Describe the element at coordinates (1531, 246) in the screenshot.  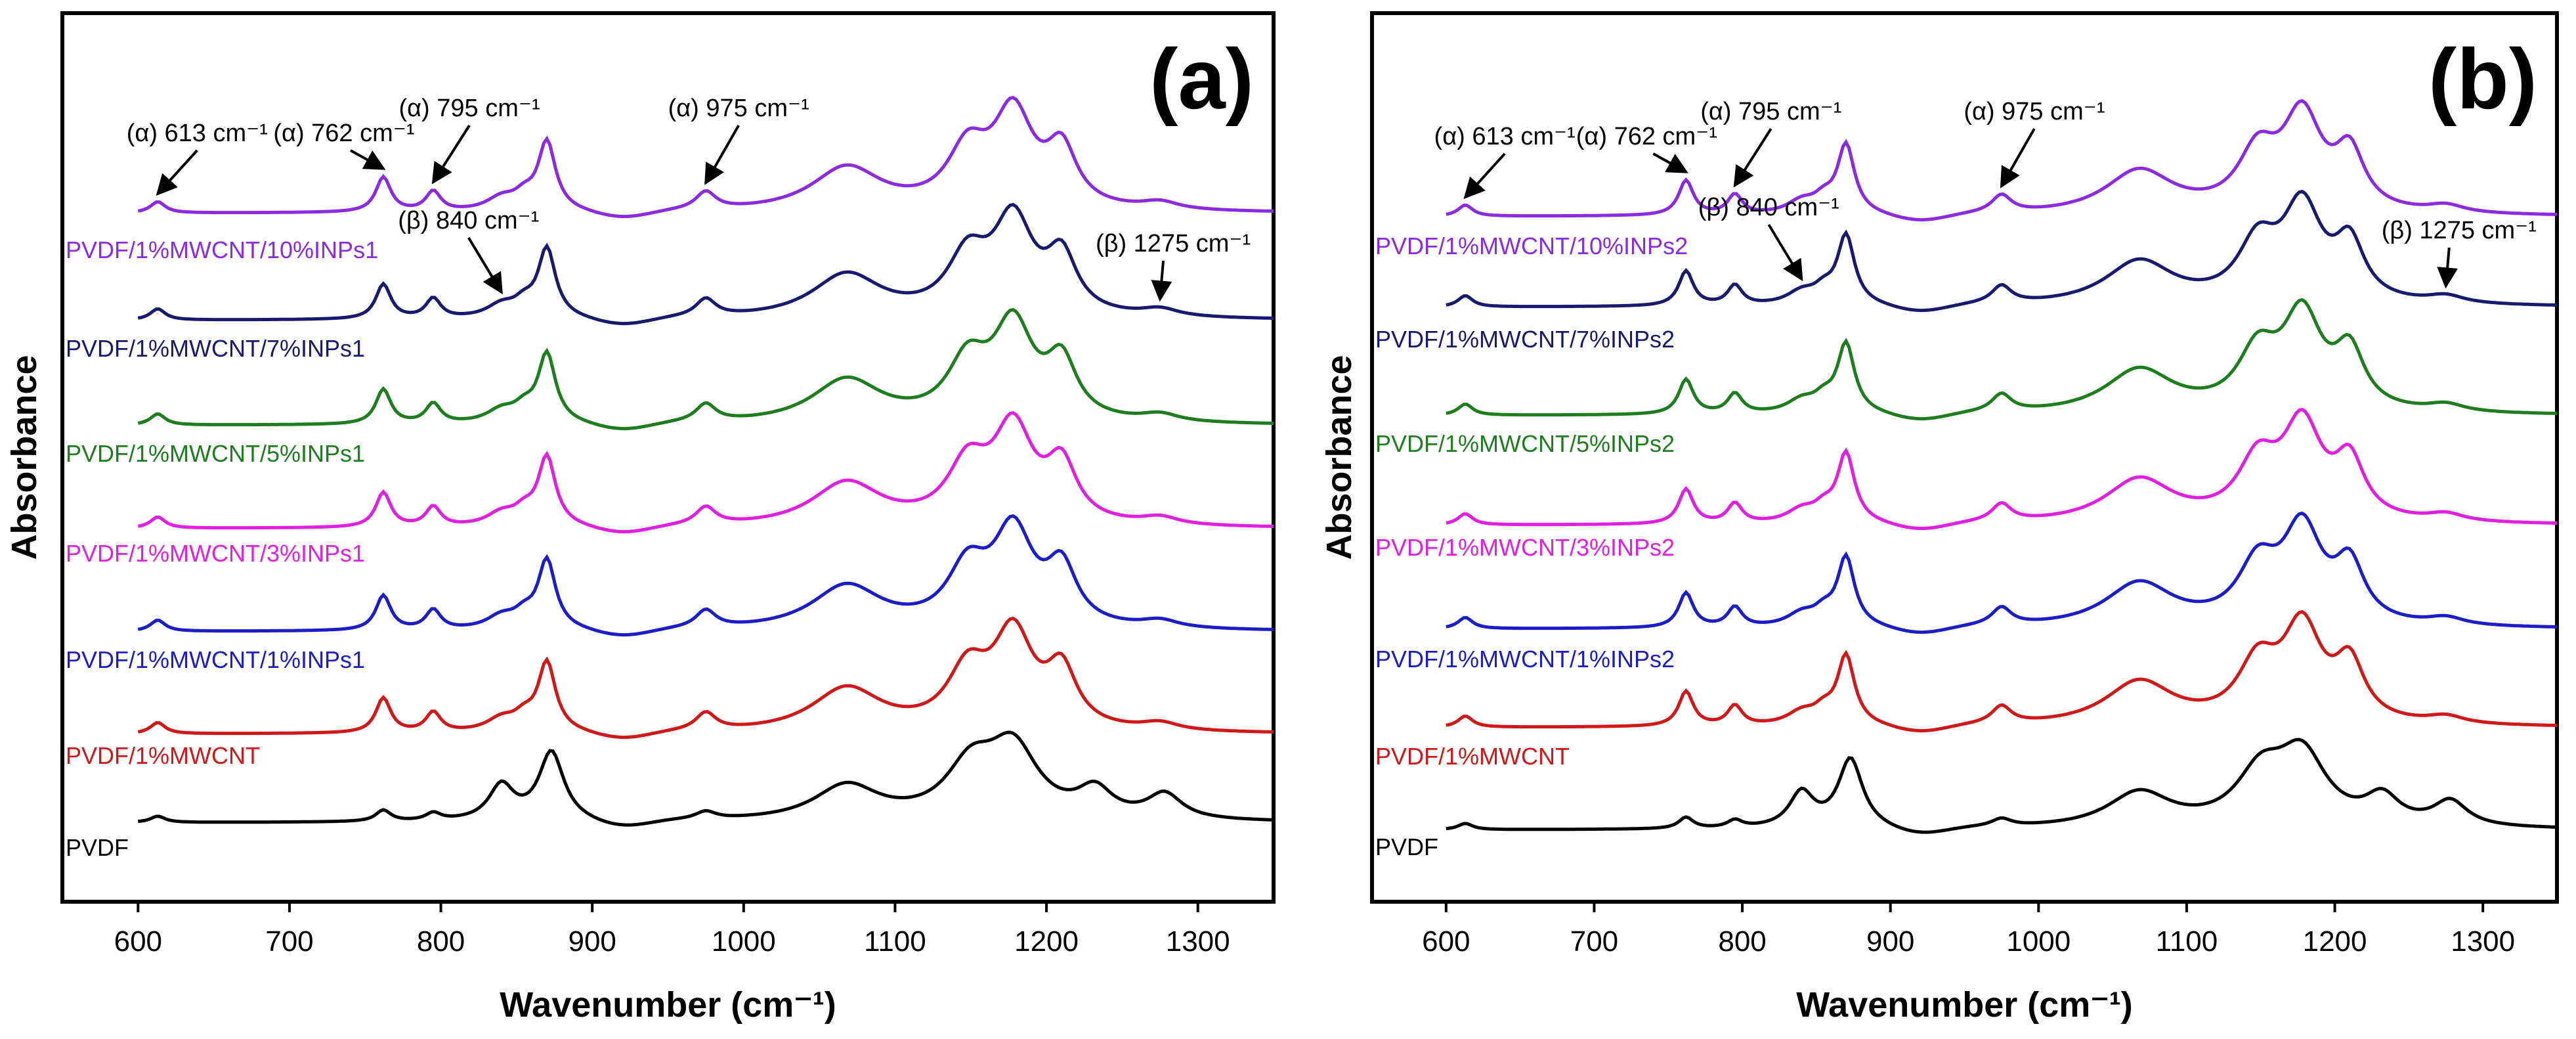
I see `series-label: PVDF/1%MWCNT/10%INPs2` at that location.